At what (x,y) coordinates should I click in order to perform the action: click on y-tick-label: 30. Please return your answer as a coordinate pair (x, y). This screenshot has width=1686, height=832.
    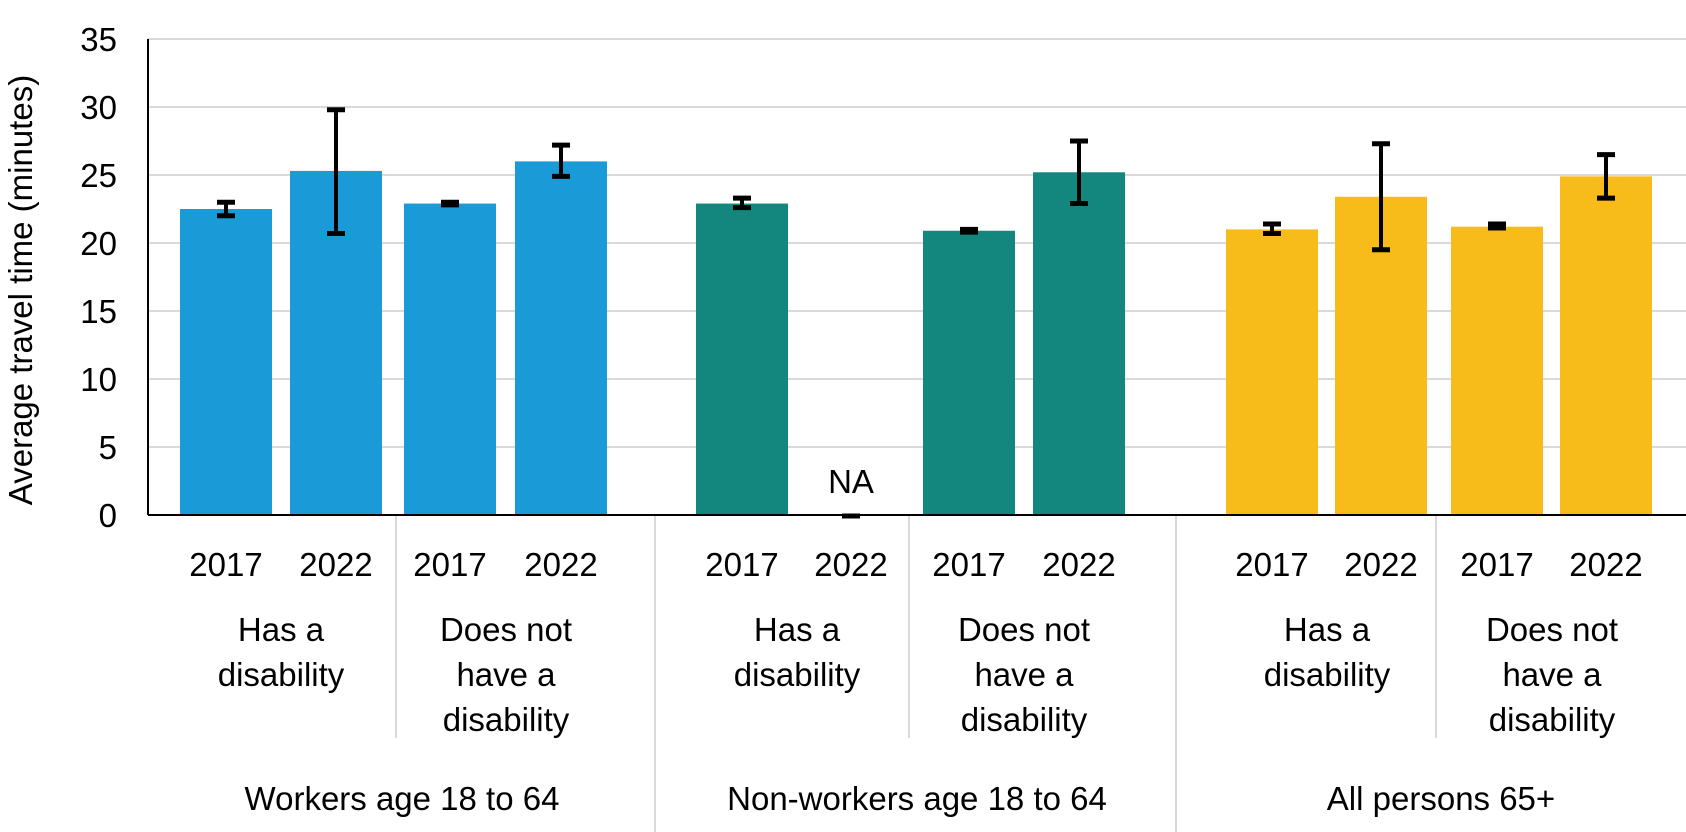
    Looking at the image, I should click on (98, 107).